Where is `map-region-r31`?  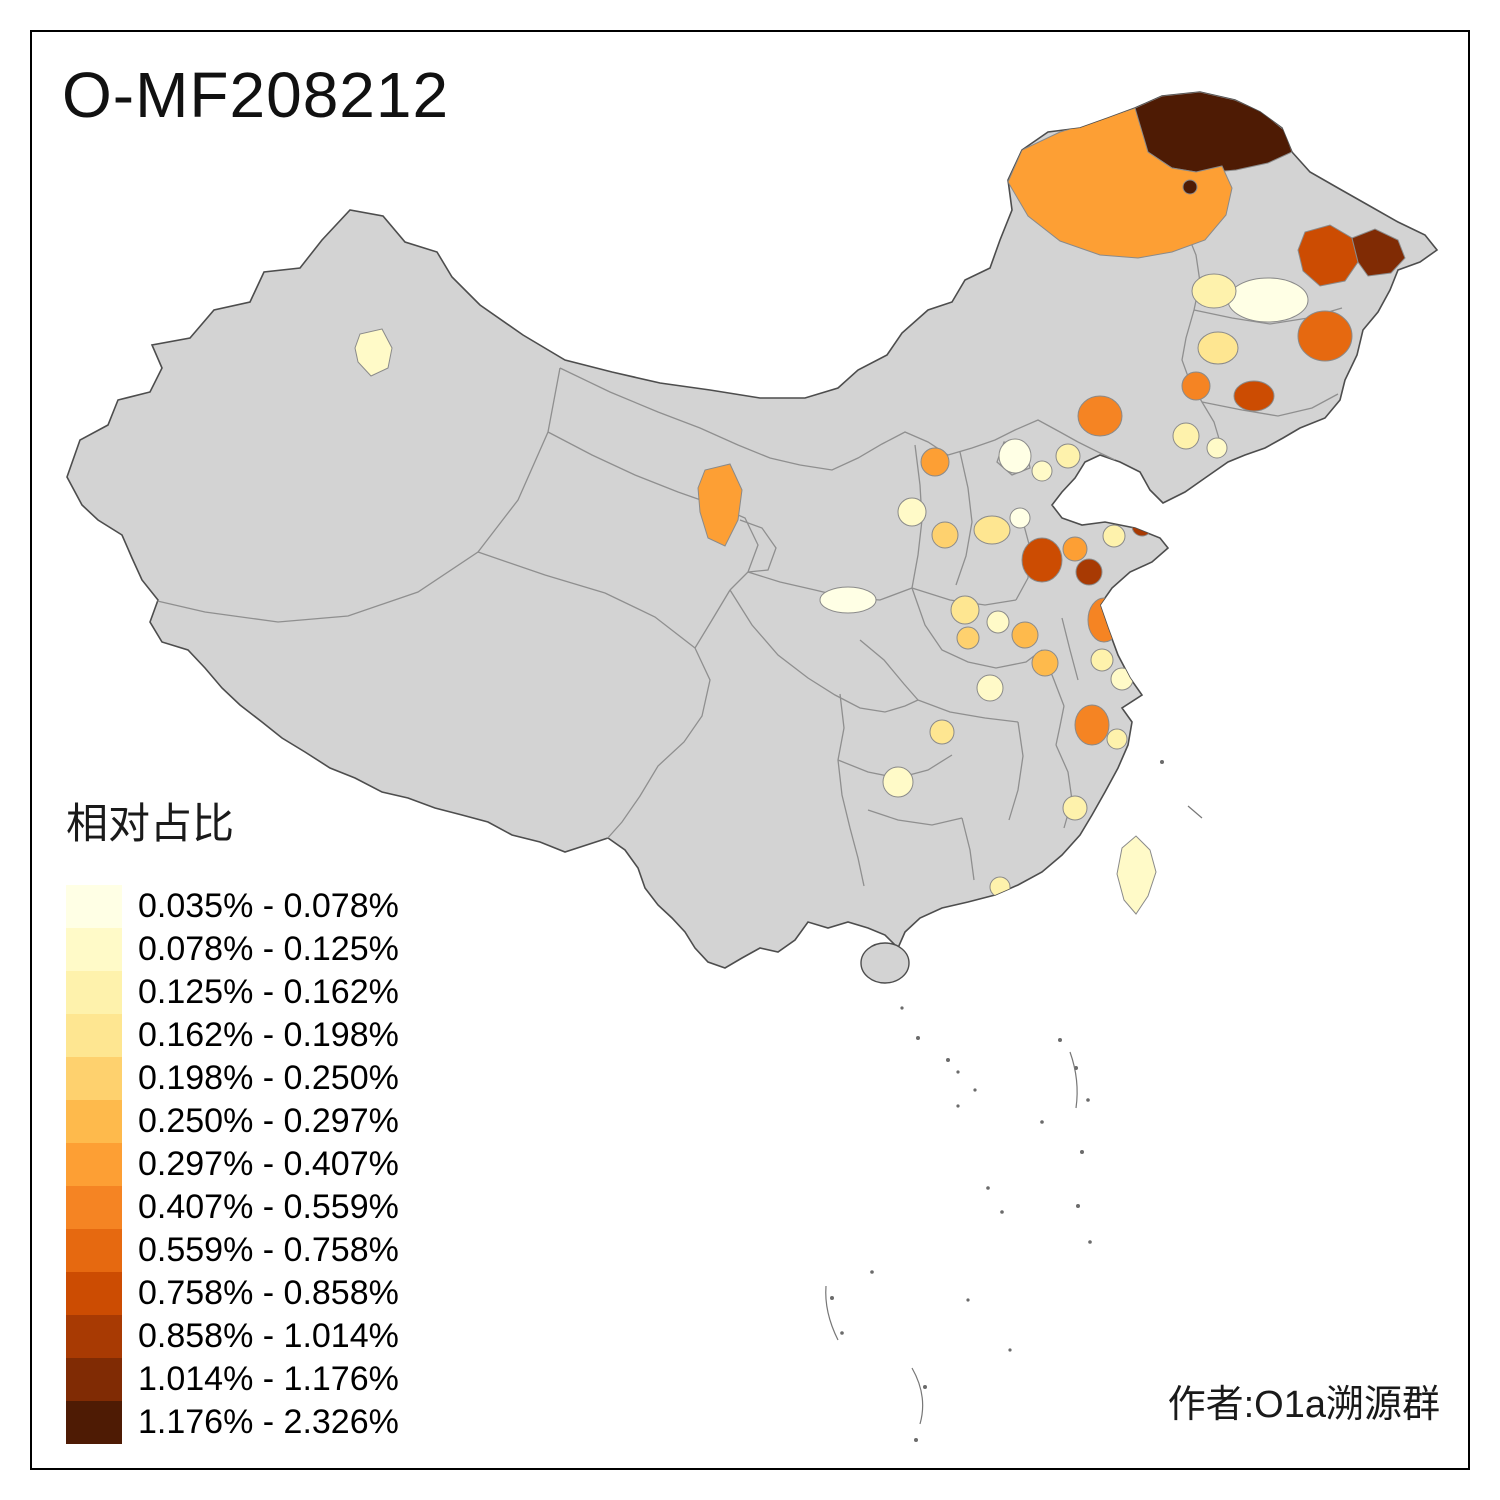 map-region-r31 is located at coordinates (965, 610).